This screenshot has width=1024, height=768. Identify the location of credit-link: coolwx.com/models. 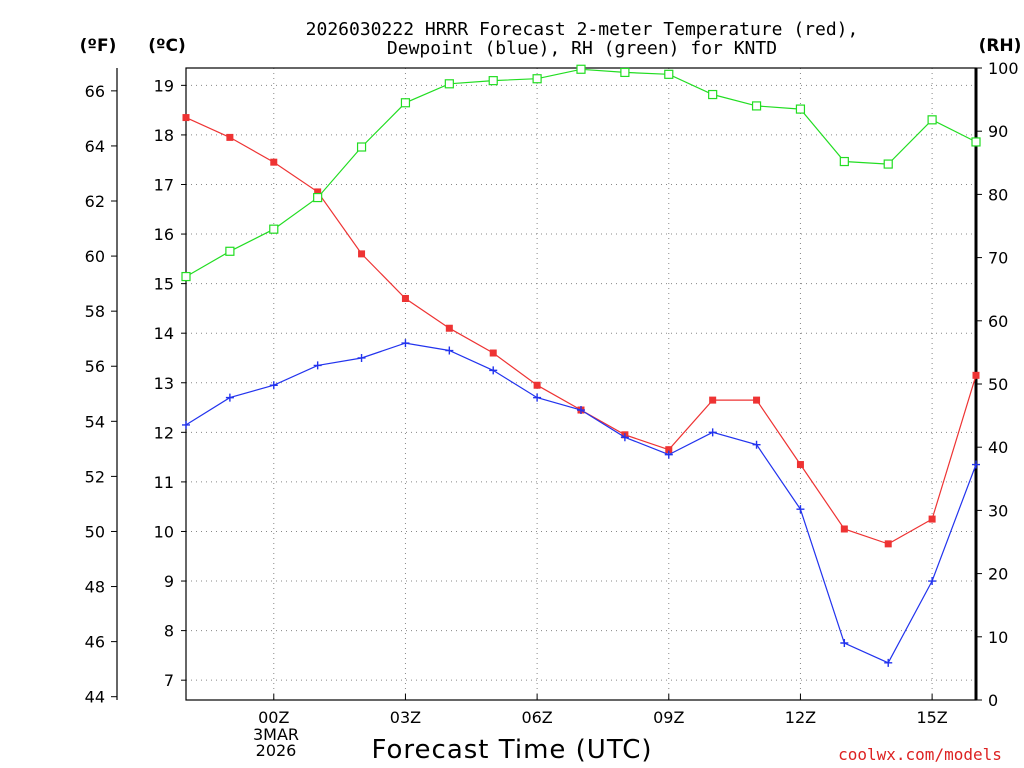
(920, 754).